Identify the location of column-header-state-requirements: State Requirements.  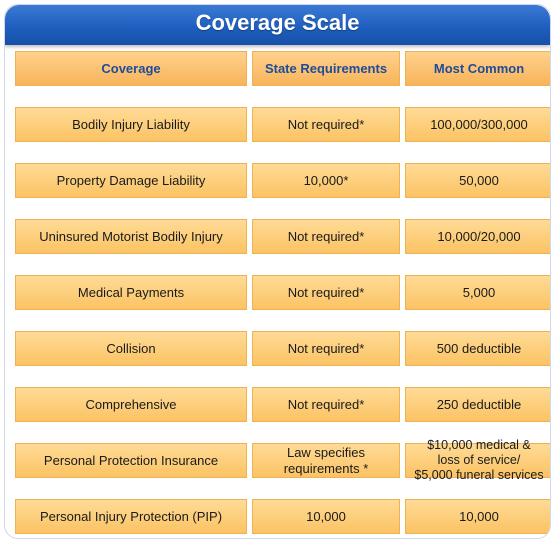
(326, 68).